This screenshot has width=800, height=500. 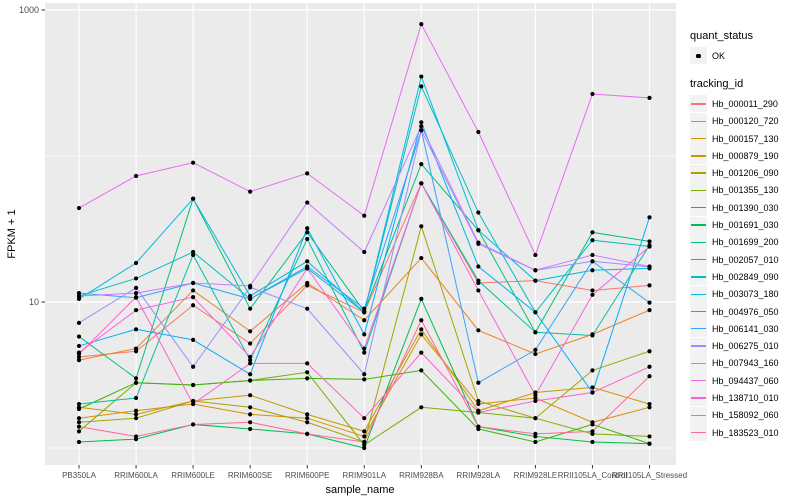 I want to click on point-icon, so click(x=698, y=55).